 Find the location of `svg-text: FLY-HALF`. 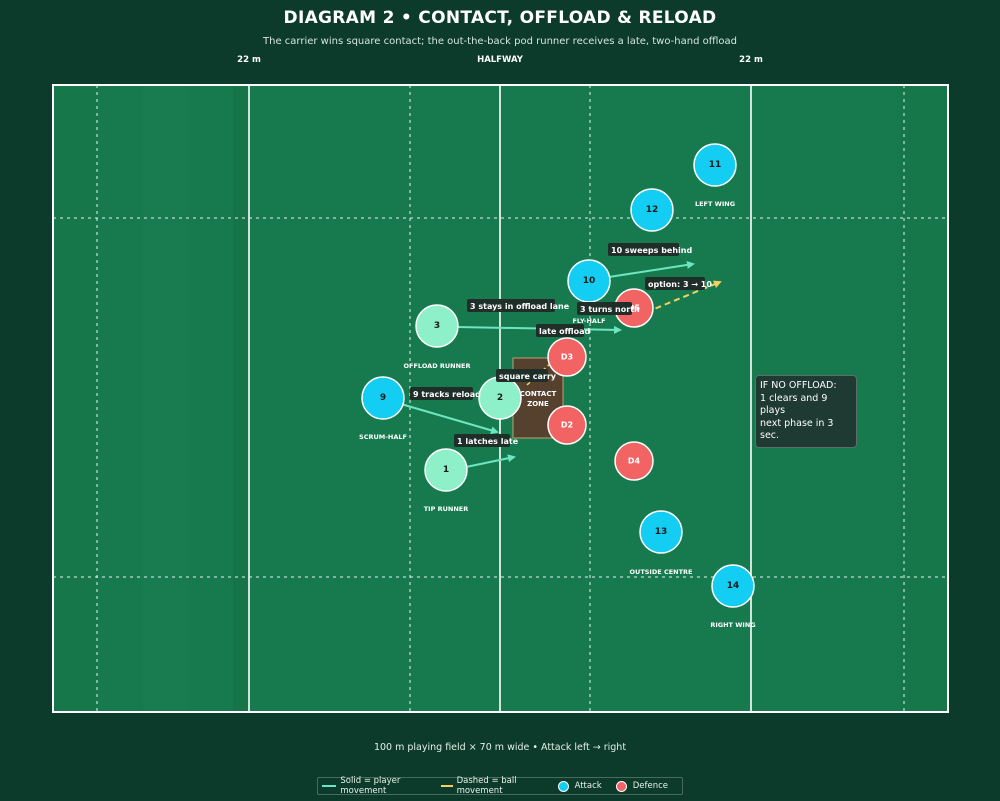

svg-text: FLY-HALF is located at coordinates (588, 321).